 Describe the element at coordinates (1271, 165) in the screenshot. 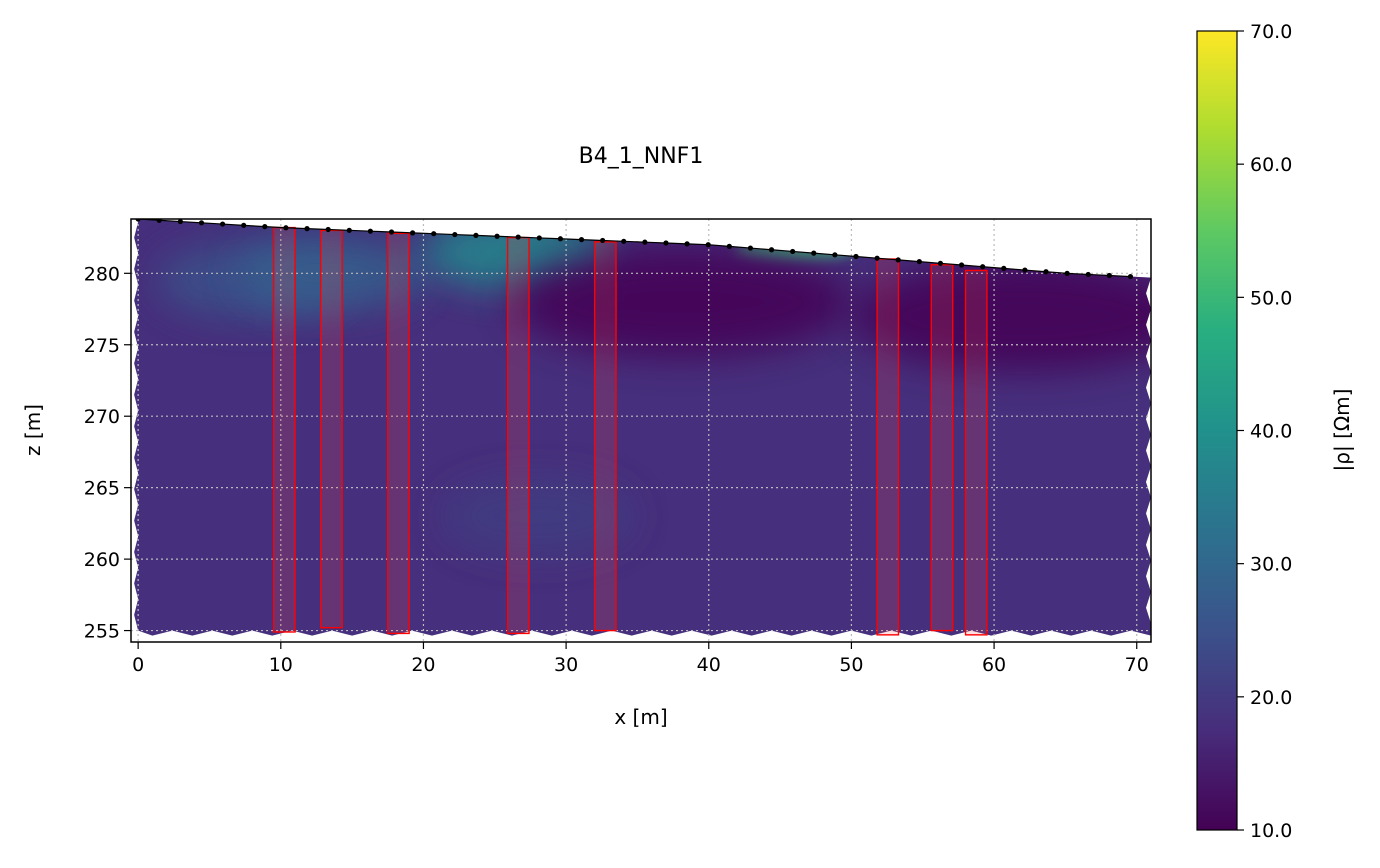

I see `colorbar-tick-label: 60.0` at that location.